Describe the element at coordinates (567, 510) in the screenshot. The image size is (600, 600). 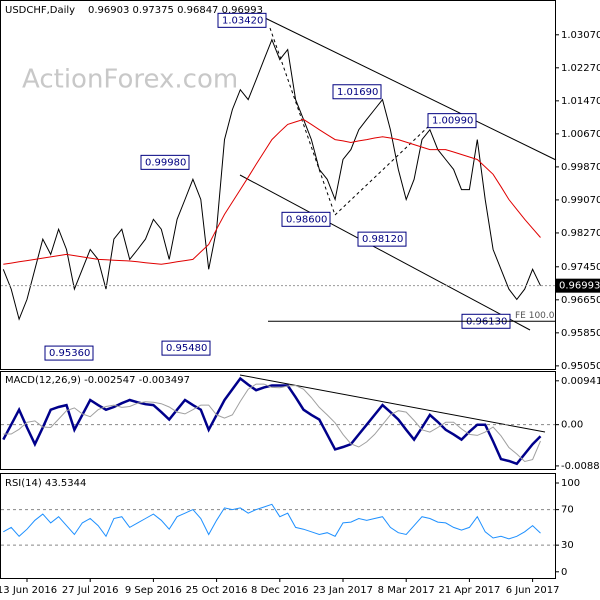
I see `y-tick-label: 70` at that location.